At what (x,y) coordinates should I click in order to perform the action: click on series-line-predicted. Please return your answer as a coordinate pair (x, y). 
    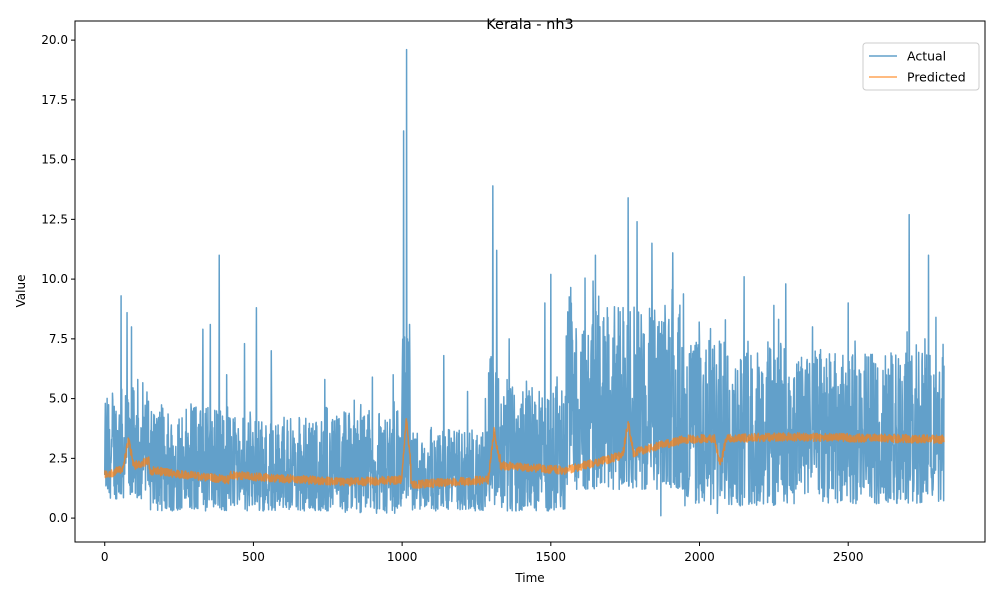
    Looking at the image, I should click on (524, 454).